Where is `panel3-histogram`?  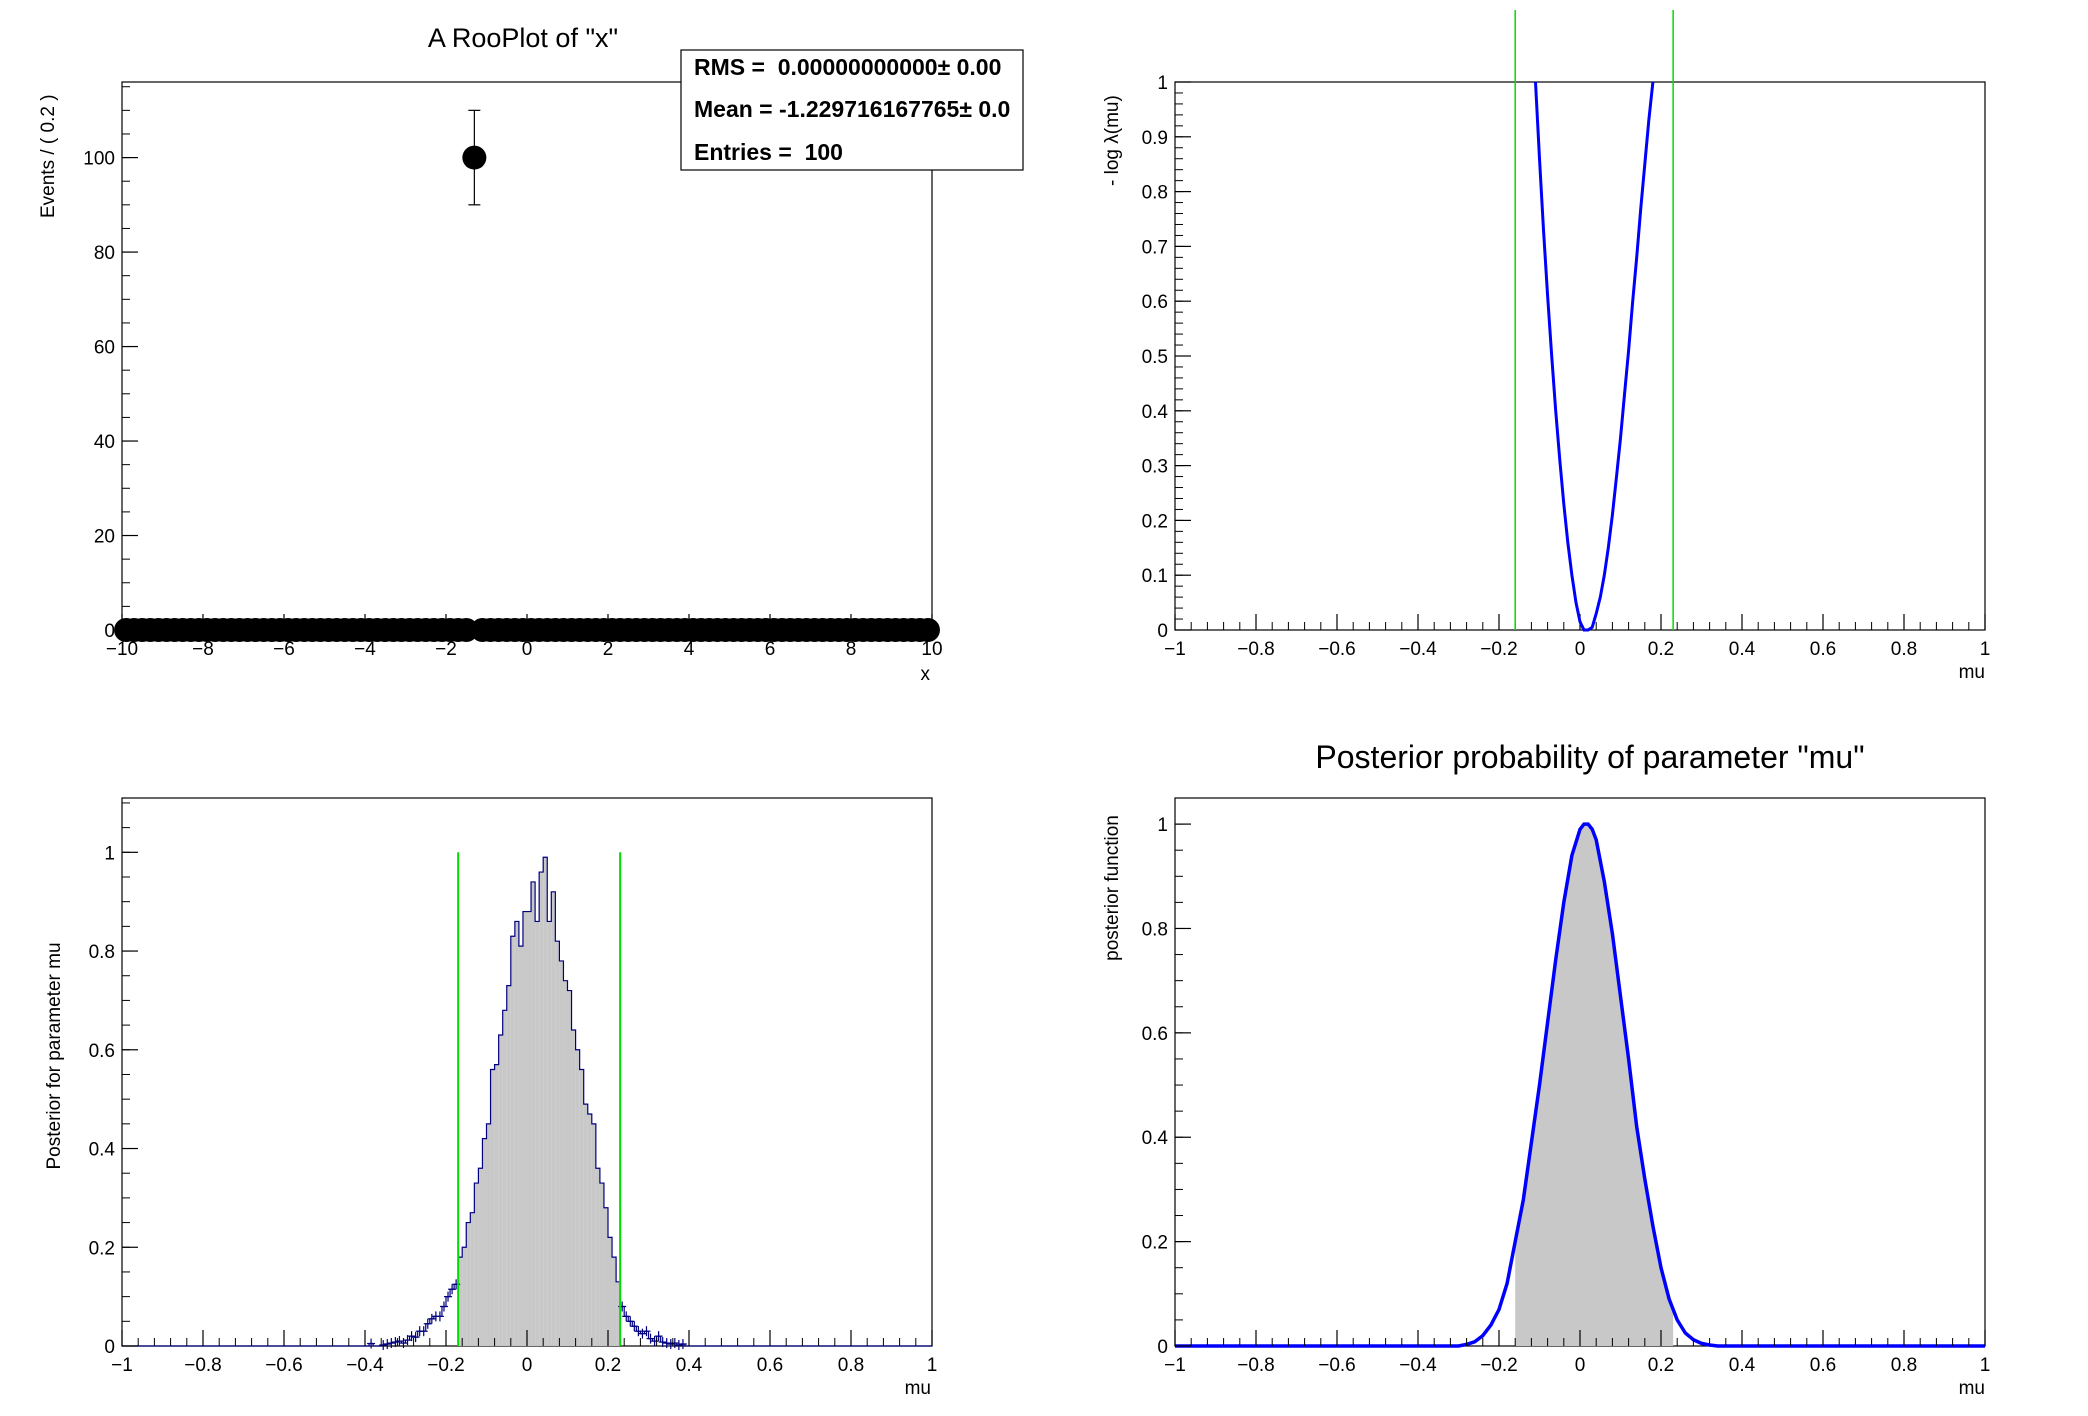 panel3-histogram is located at coordinates (527, 1101).